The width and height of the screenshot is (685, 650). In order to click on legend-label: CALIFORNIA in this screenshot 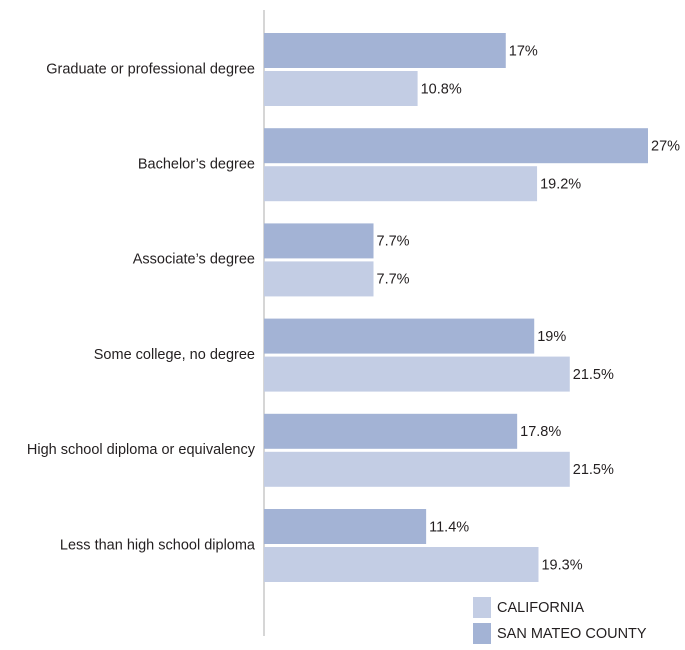, I will do `click(540, 608)`.